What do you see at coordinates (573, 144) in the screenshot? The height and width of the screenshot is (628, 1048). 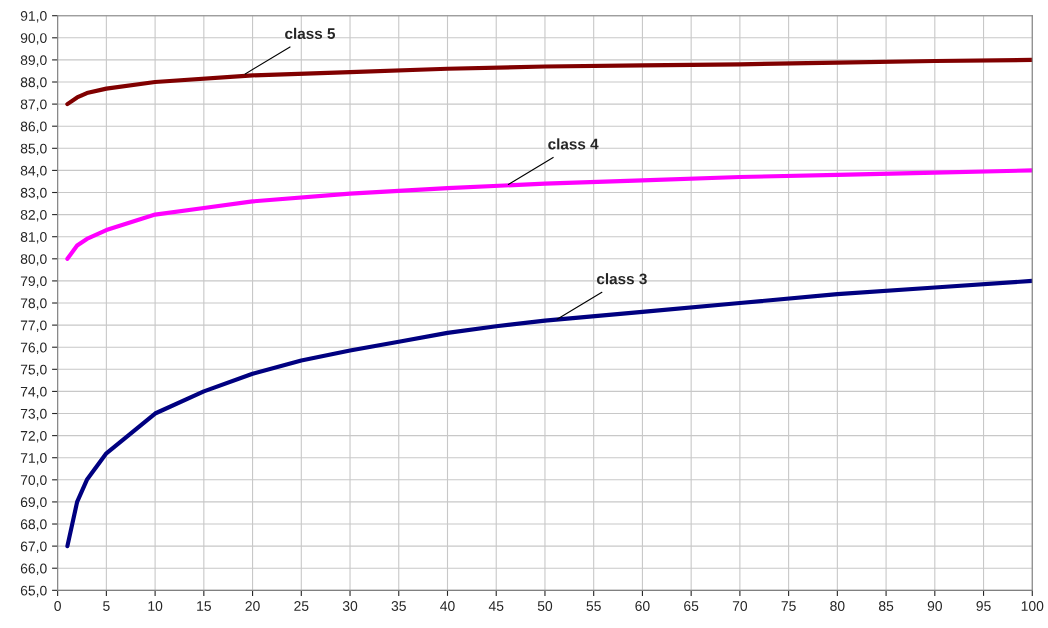 I see `annotation: class 4` at bounding box center [573, 144].